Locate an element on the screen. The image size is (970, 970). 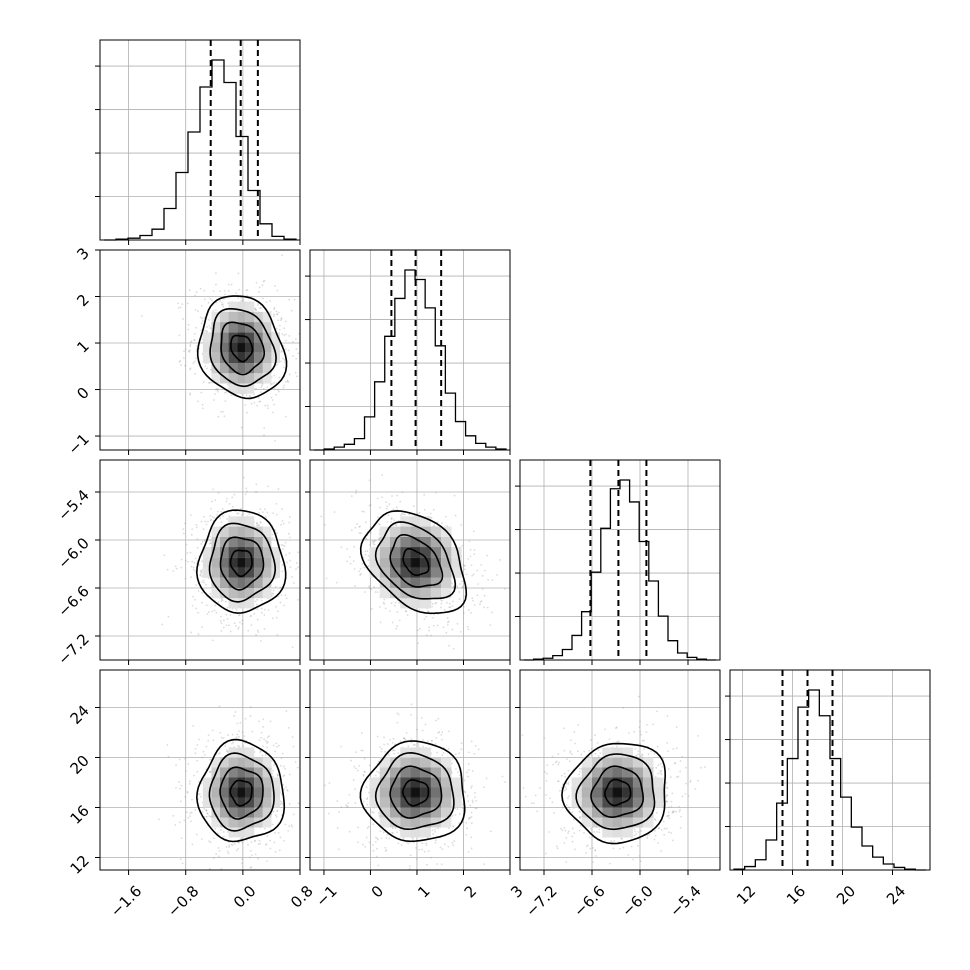
contour-line is located at coordinates (241, 563).